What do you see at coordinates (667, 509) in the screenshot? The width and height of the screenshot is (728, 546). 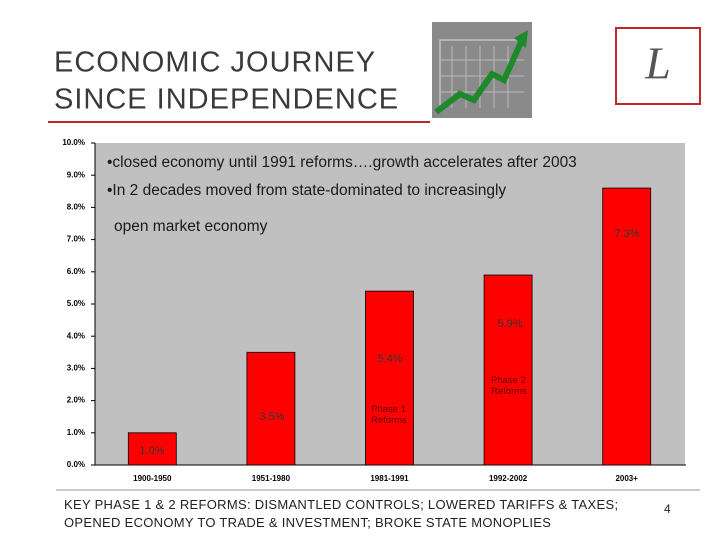 I see `page-number: 4` at bounding box center [667, 509].